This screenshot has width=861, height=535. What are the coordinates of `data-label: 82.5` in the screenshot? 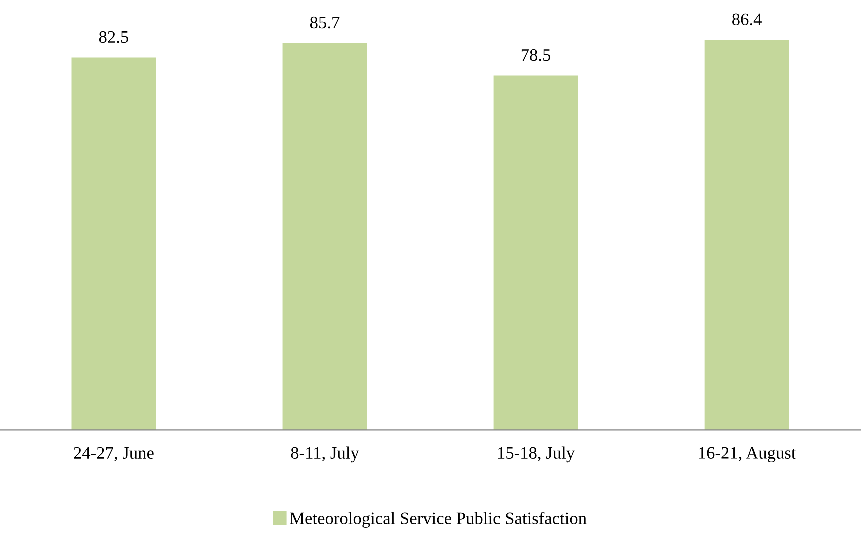 It's located at (113, 37).